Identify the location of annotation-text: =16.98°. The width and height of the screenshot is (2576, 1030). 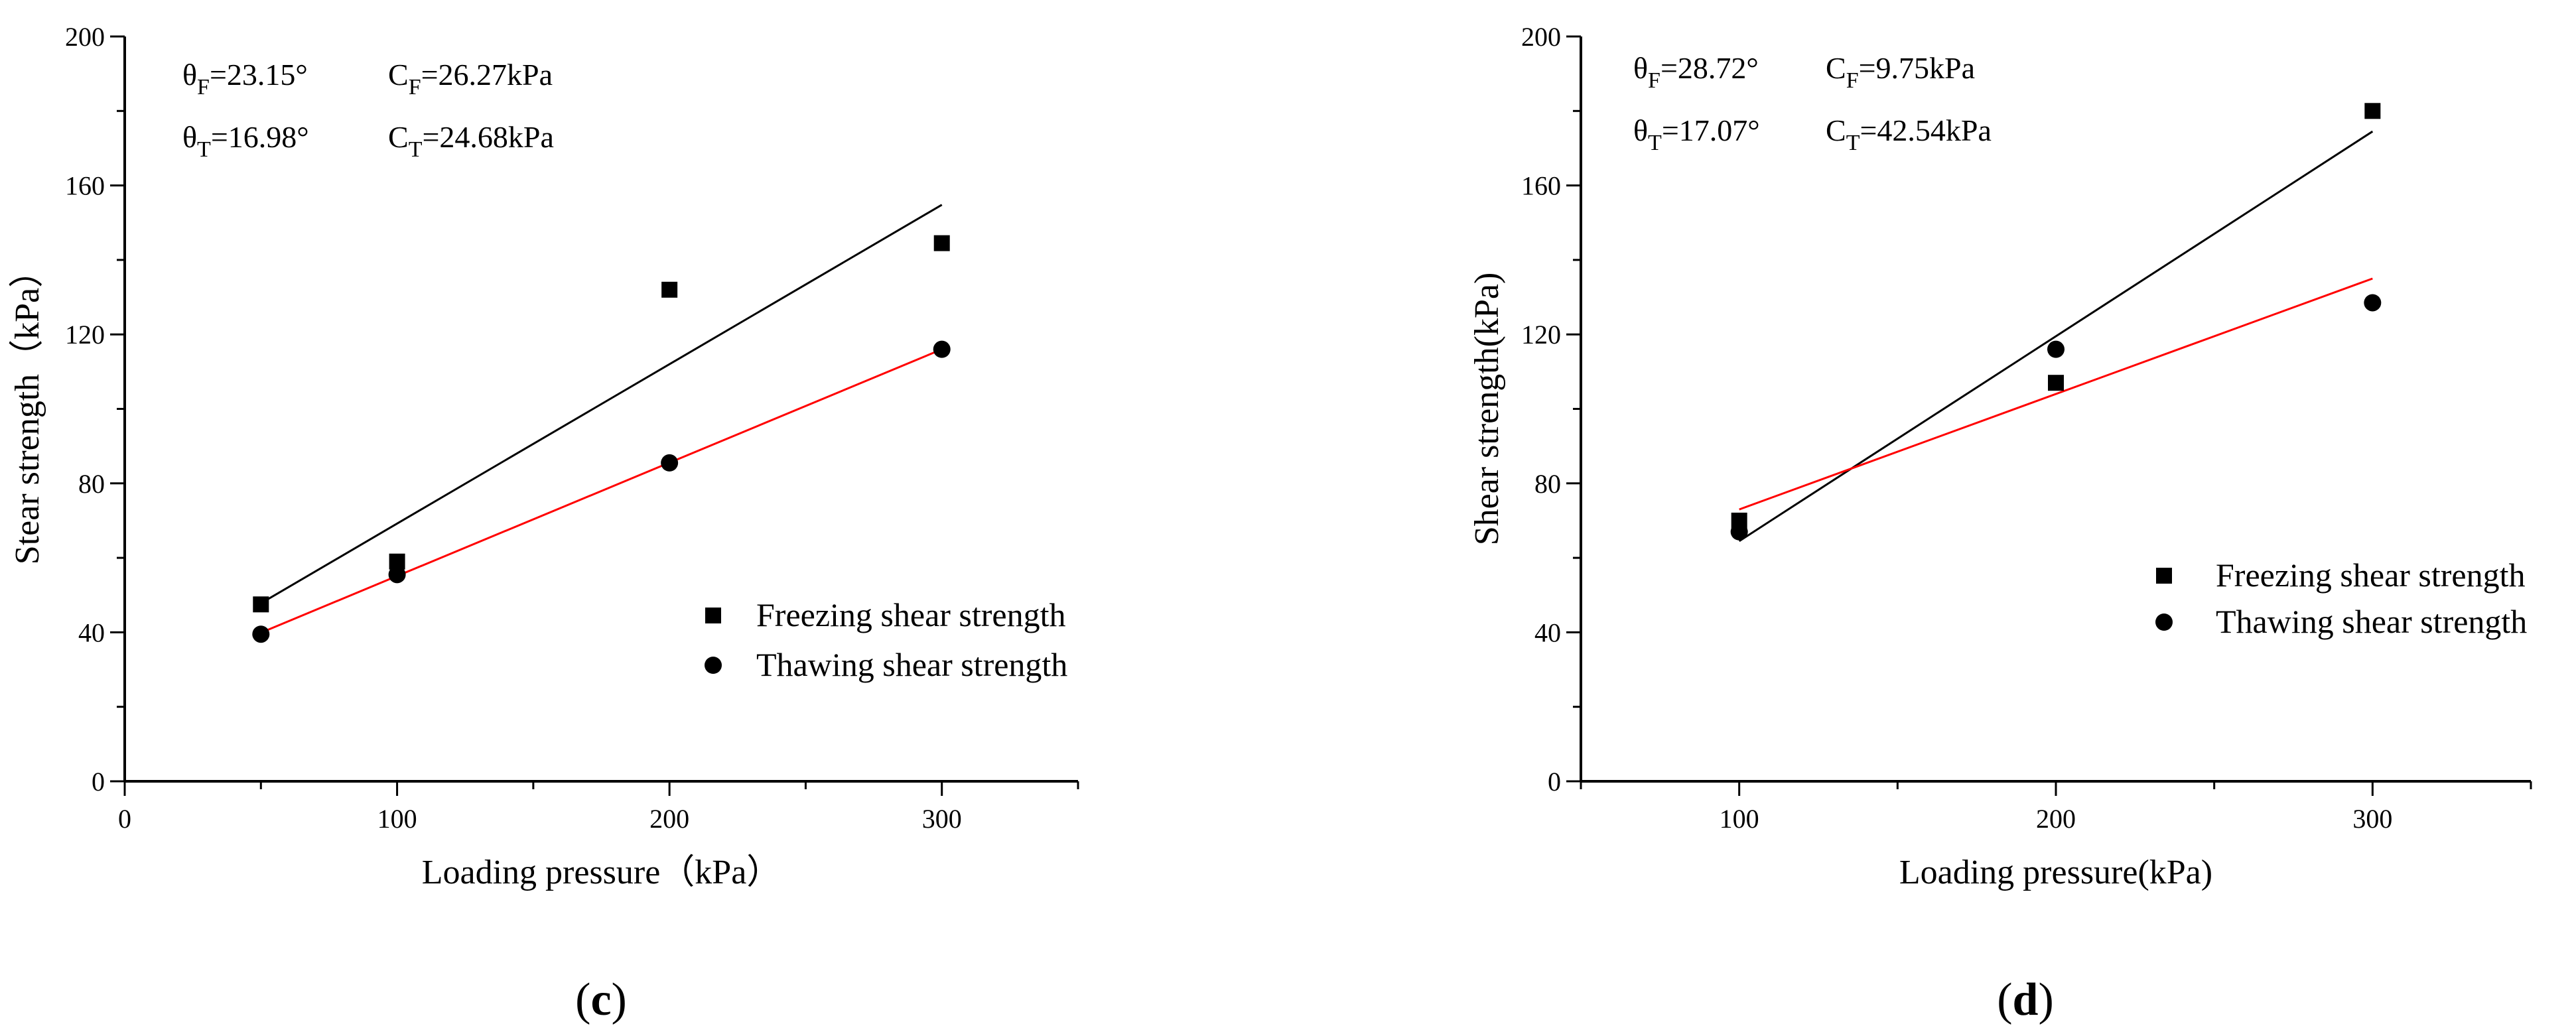
(260, 137).